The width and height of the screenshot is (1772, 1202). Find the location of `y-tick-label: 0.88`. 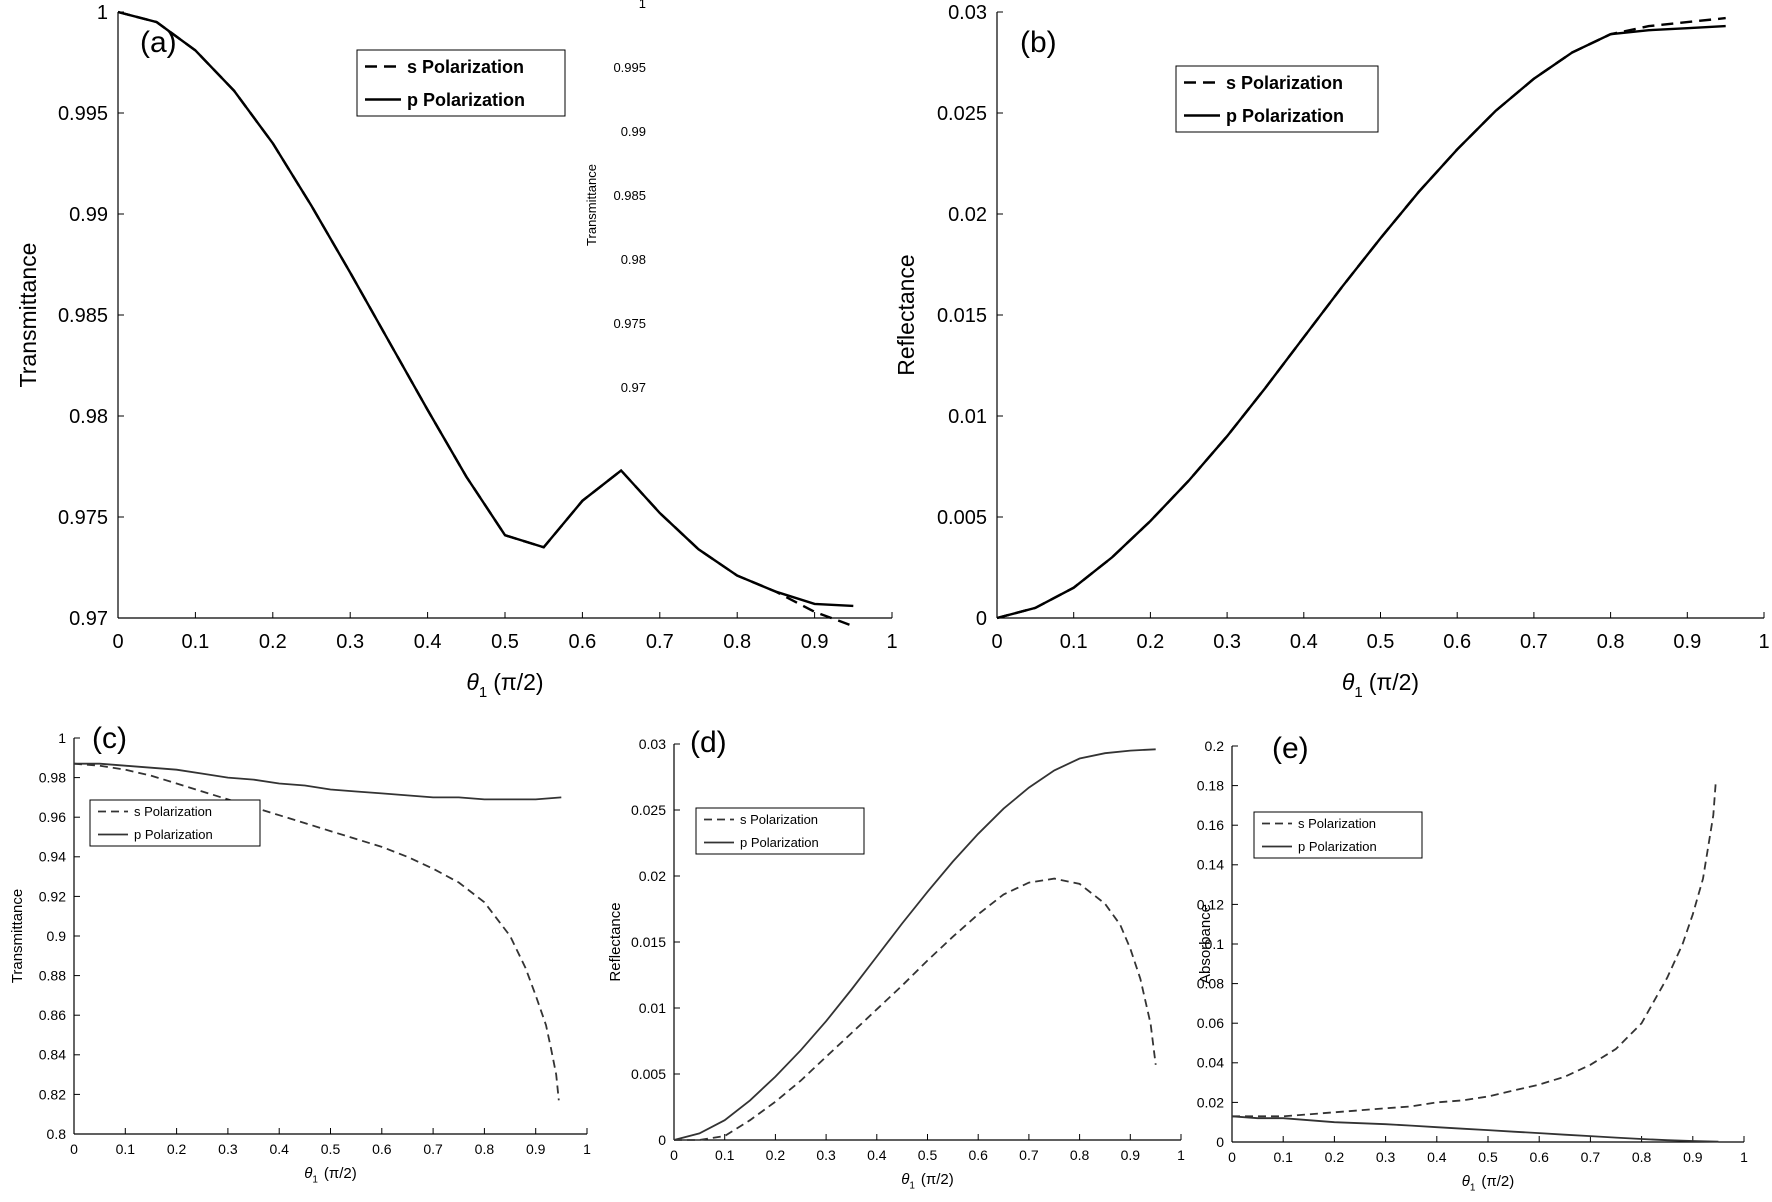

y-tick-label: 0.88 is located at coordinates (52, 976).